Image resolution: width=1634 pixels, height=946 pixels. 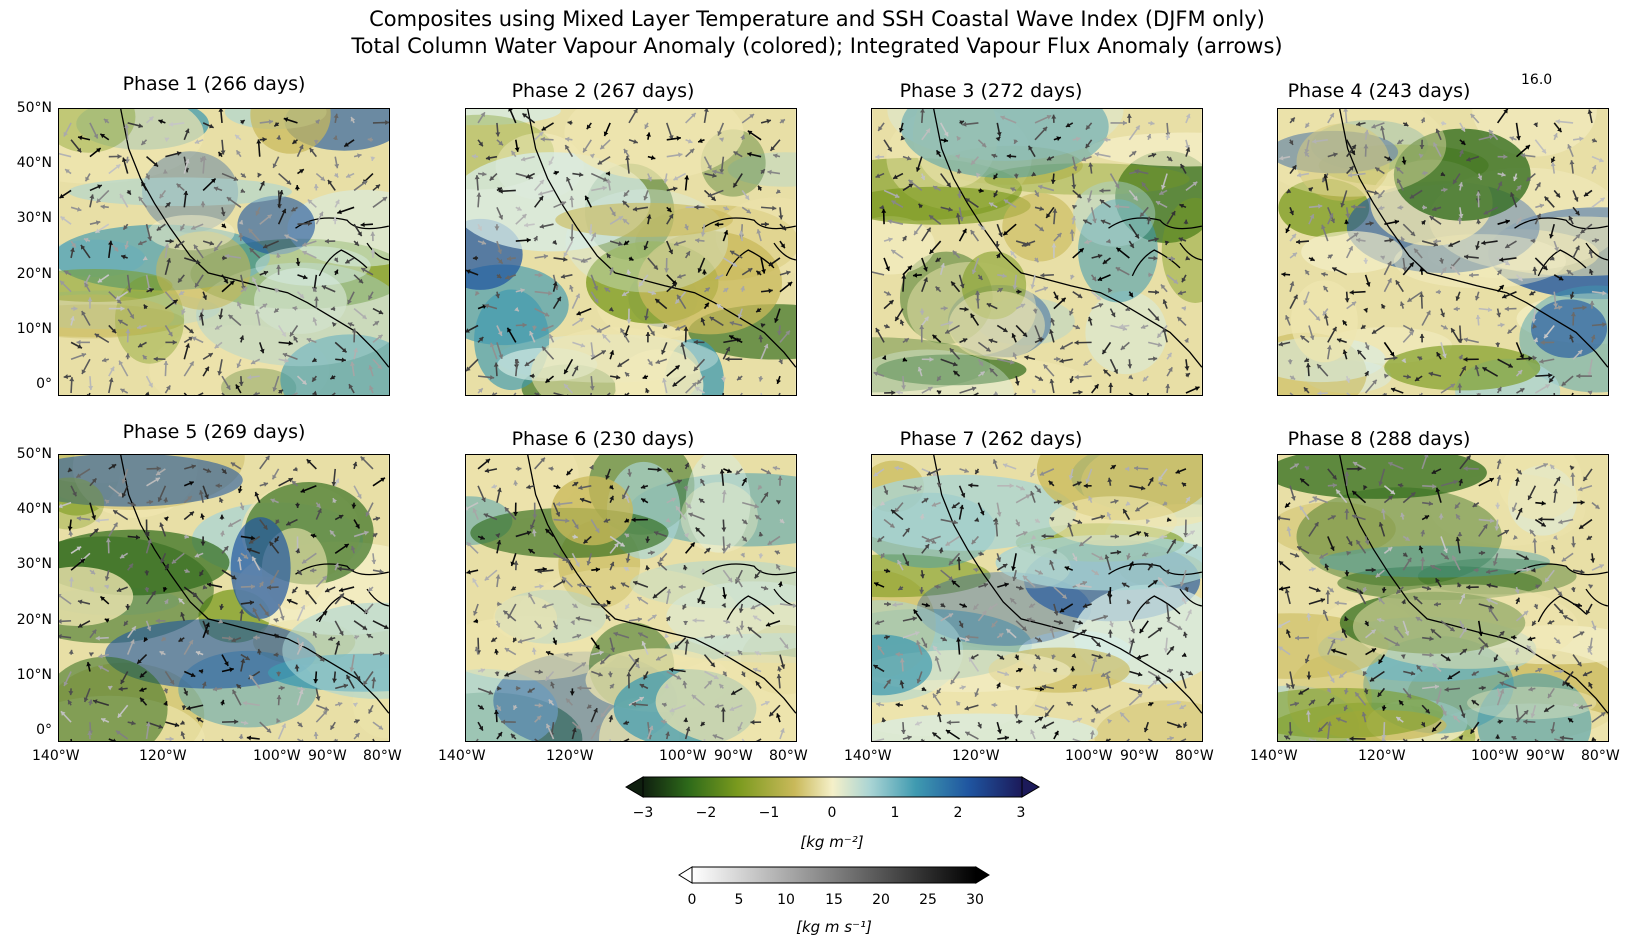 What do you see at coordinates (34, 274) in the screenshot?
I see `lat-tick-20n-top: 20°N` at bounding box center [34, 274].